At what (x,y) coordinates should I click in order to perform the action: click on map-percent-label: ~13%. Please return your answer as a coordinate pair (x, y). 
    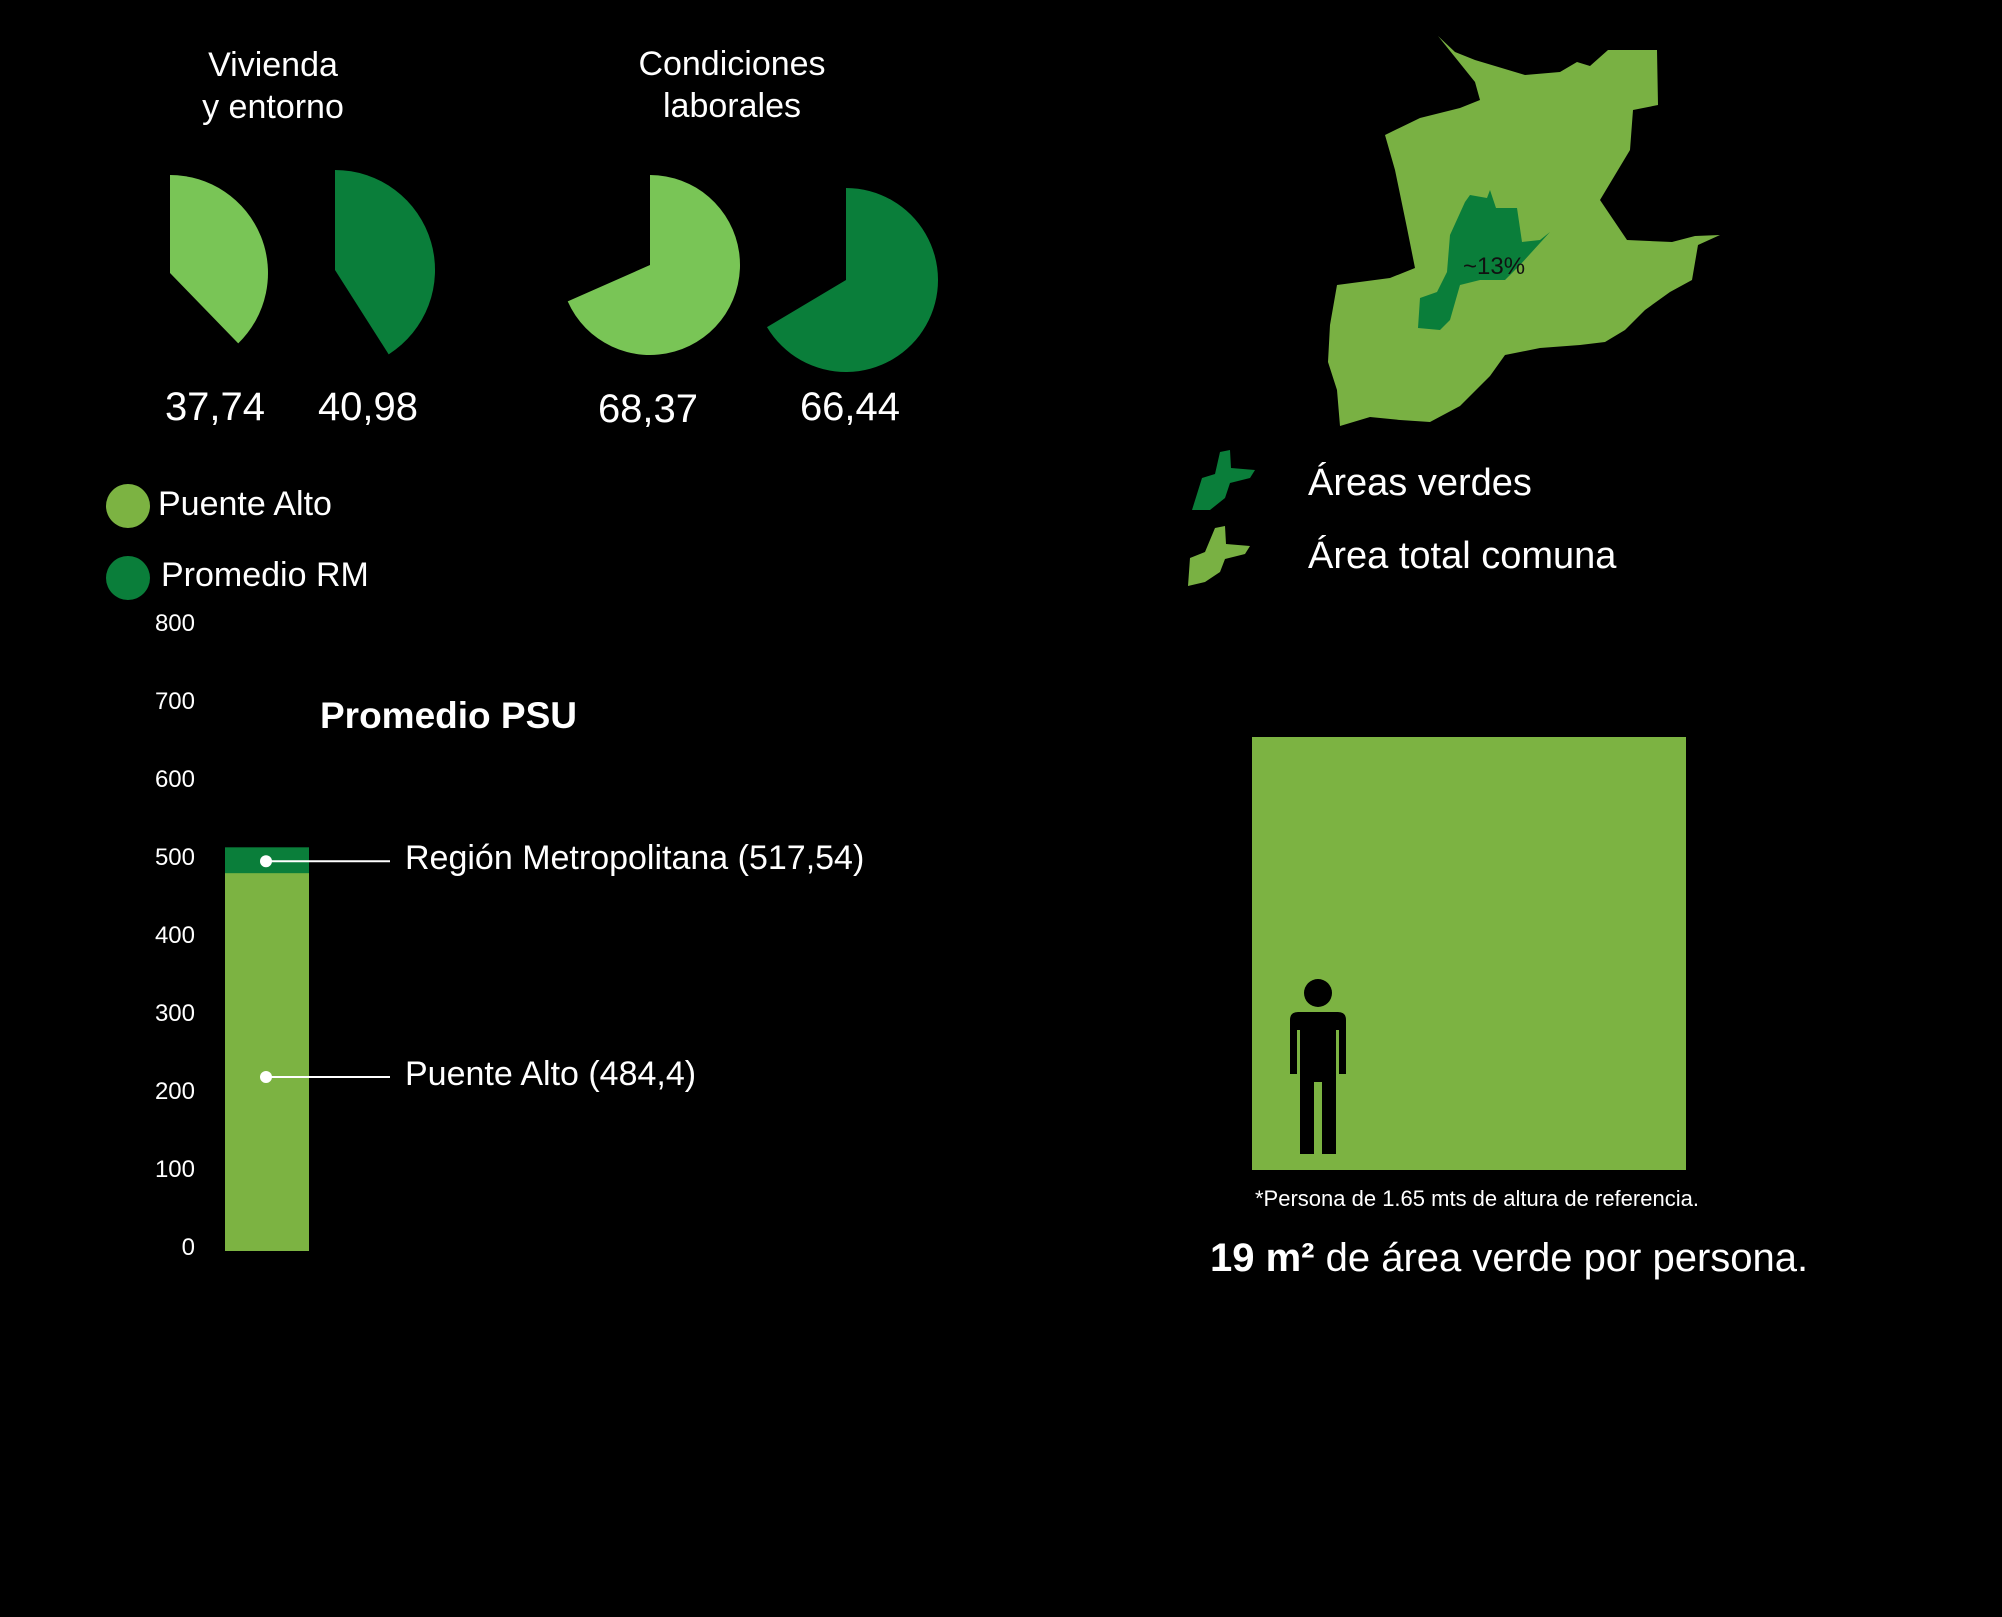
    Looking at the image, I should click on (1494, 266).